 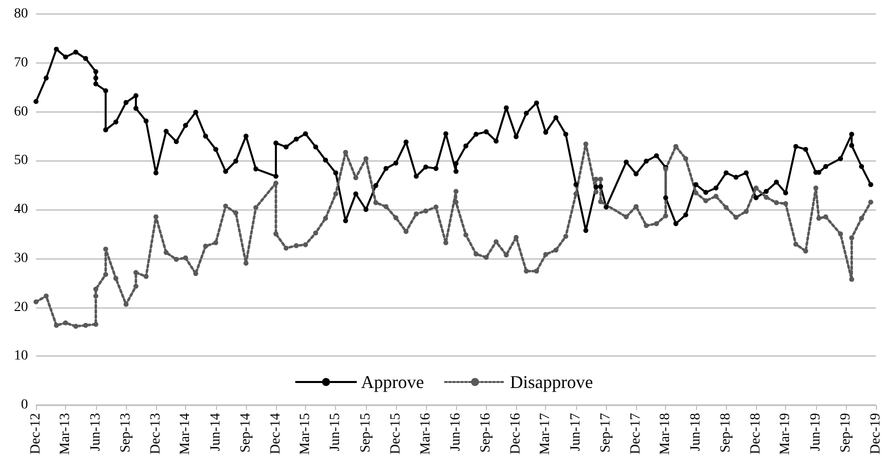 I want to click on x-tick-label: Jun-15, so click(x=336, y=432).